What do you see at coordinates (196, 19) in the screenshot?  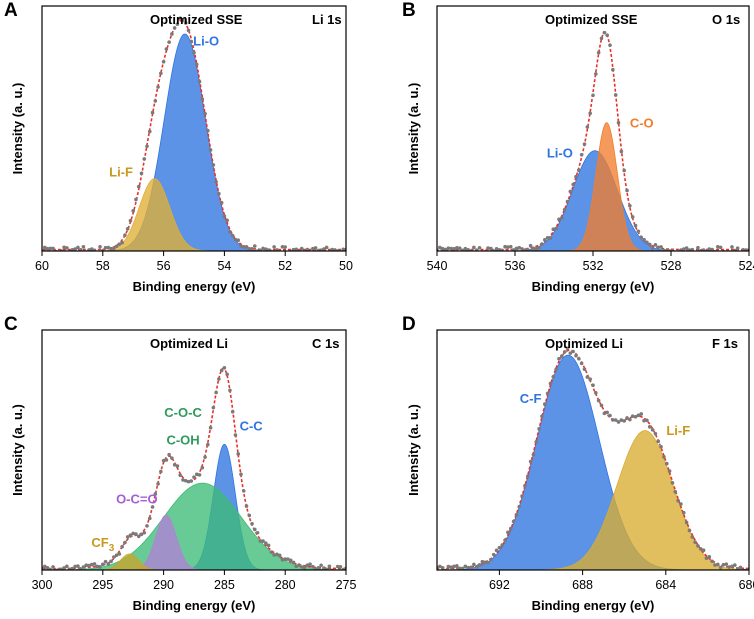 I see `chart-title: Optimized SSE` at bounding box center [196, 19].